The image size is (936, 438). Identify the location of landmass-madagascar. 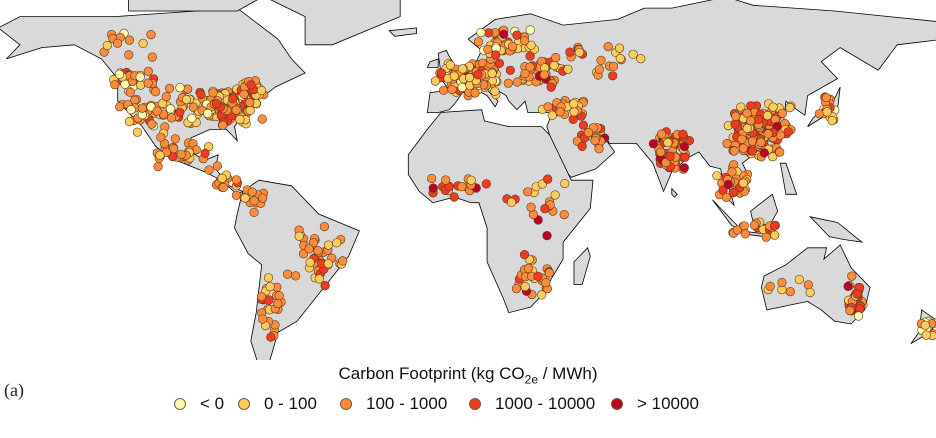
(582, 266).